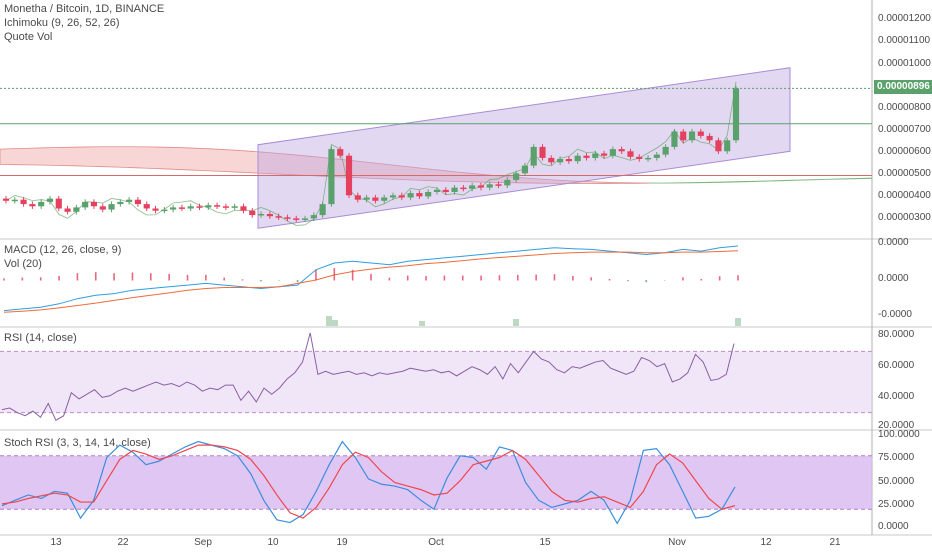 The height and width of the screenshot is (555, 932). Describe the element at coordinates (761, 180) in the screenshot. I see `ichimoku-cloud-bullish` at that location.